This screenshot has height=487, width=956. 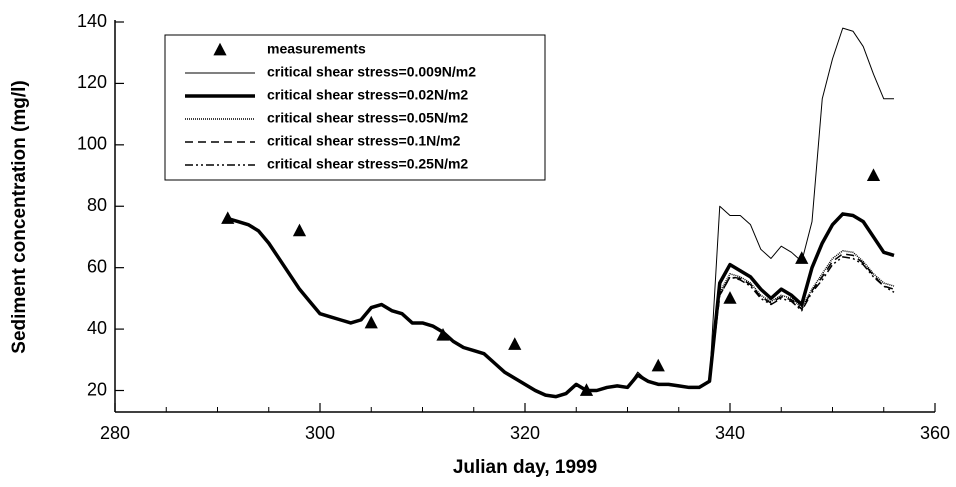 I want to click on y-axis-label: Sediment concentration (mg/l), so click(x=19, y=216).